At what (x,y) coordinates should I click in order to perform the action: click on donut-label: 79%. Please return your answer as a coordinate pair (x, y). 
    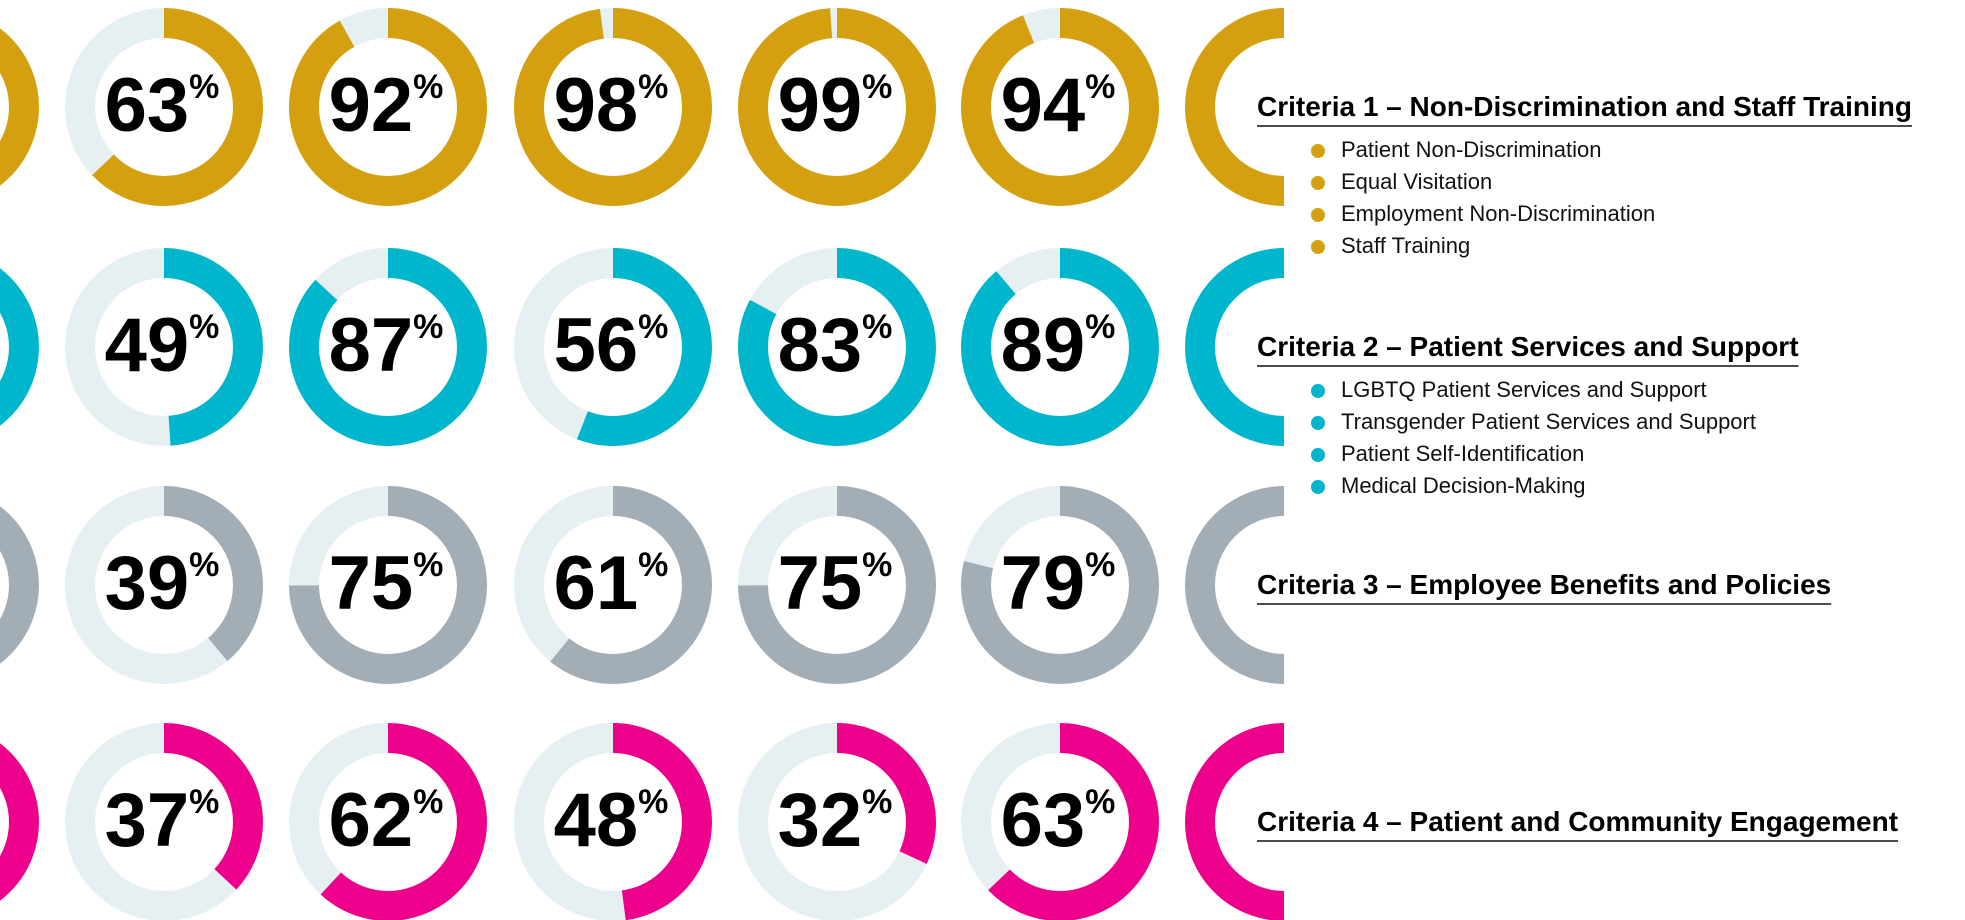
    Looking at the image, I should click on (1058, 583).